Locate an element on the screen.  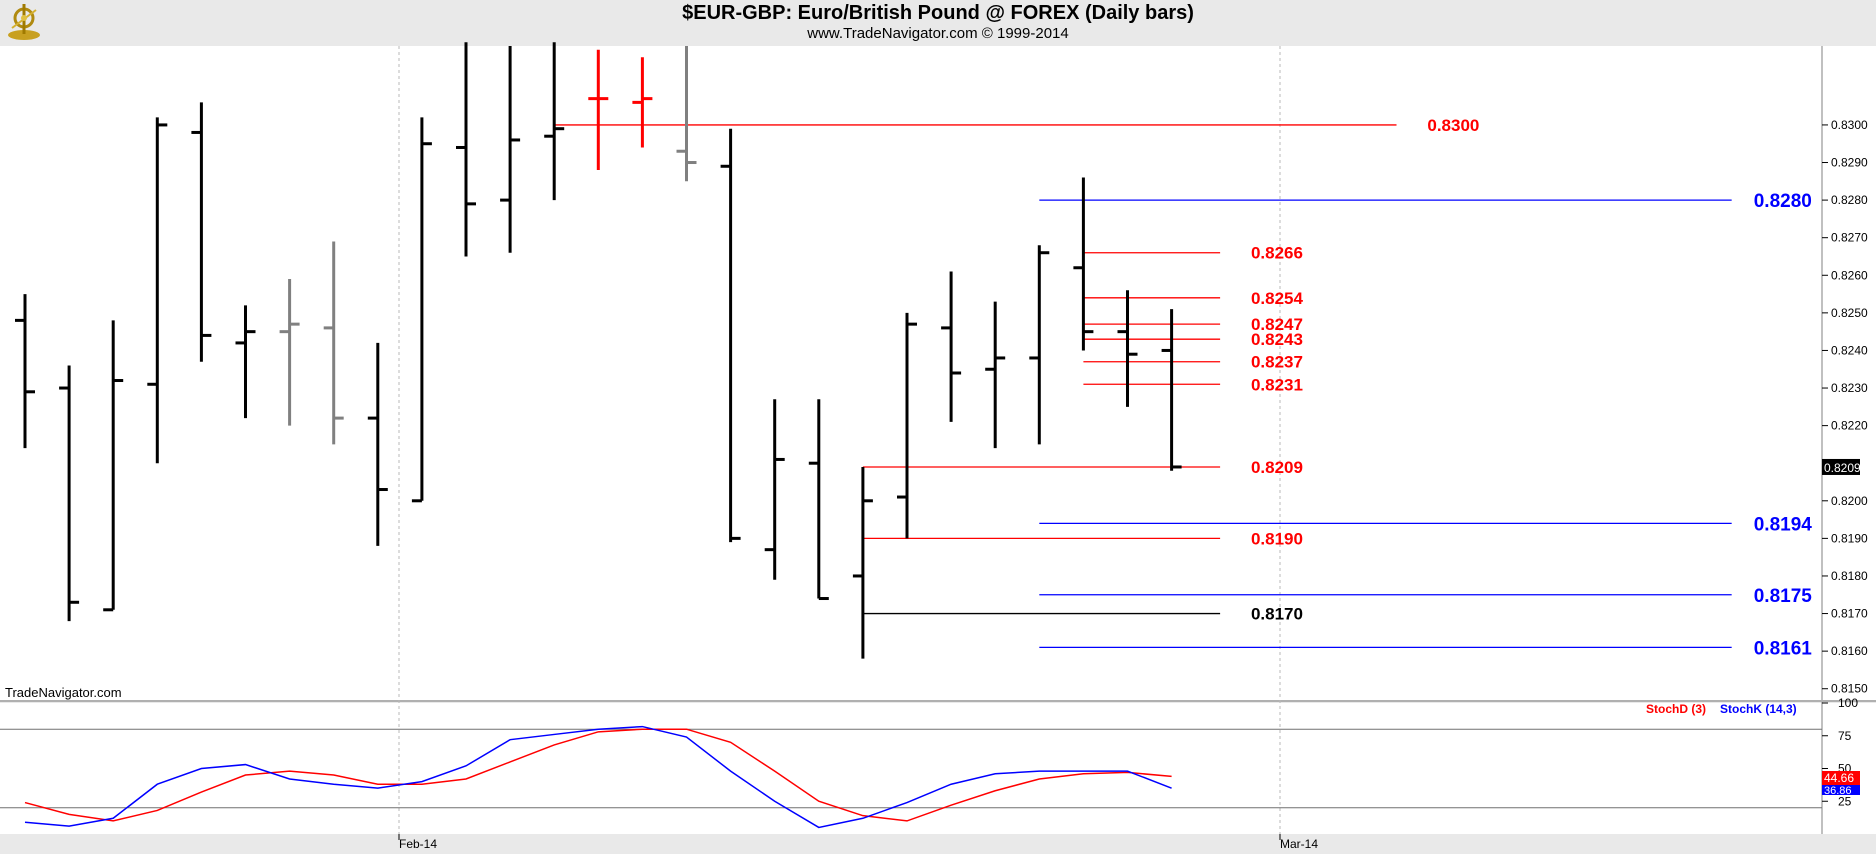
stochastic-tick-label: 25 is located at coordinates (1845, 801).